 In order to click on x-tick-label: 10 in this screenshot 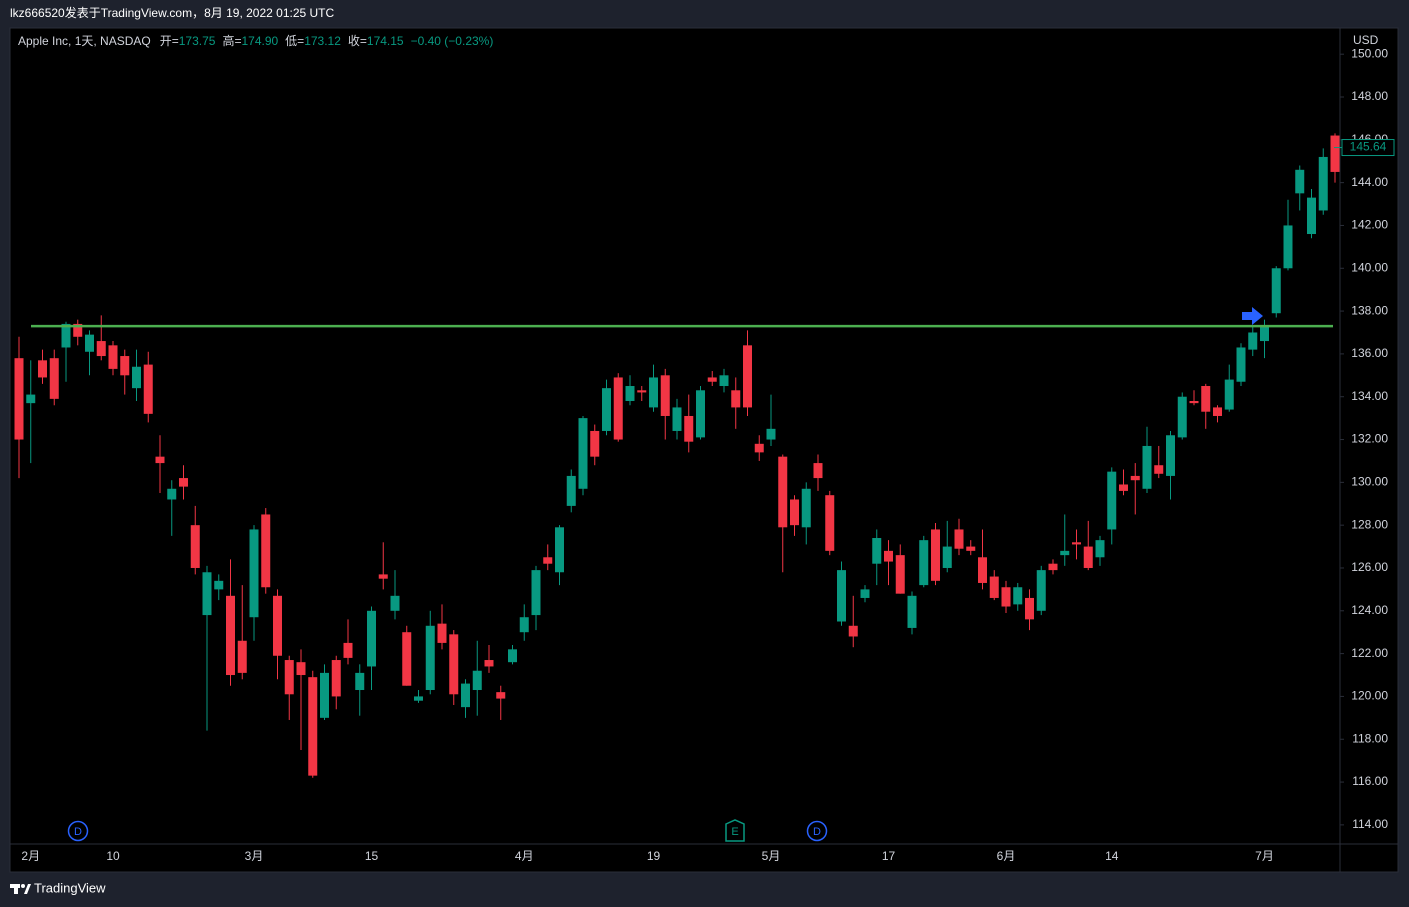, I will do `click(113, 856)`.